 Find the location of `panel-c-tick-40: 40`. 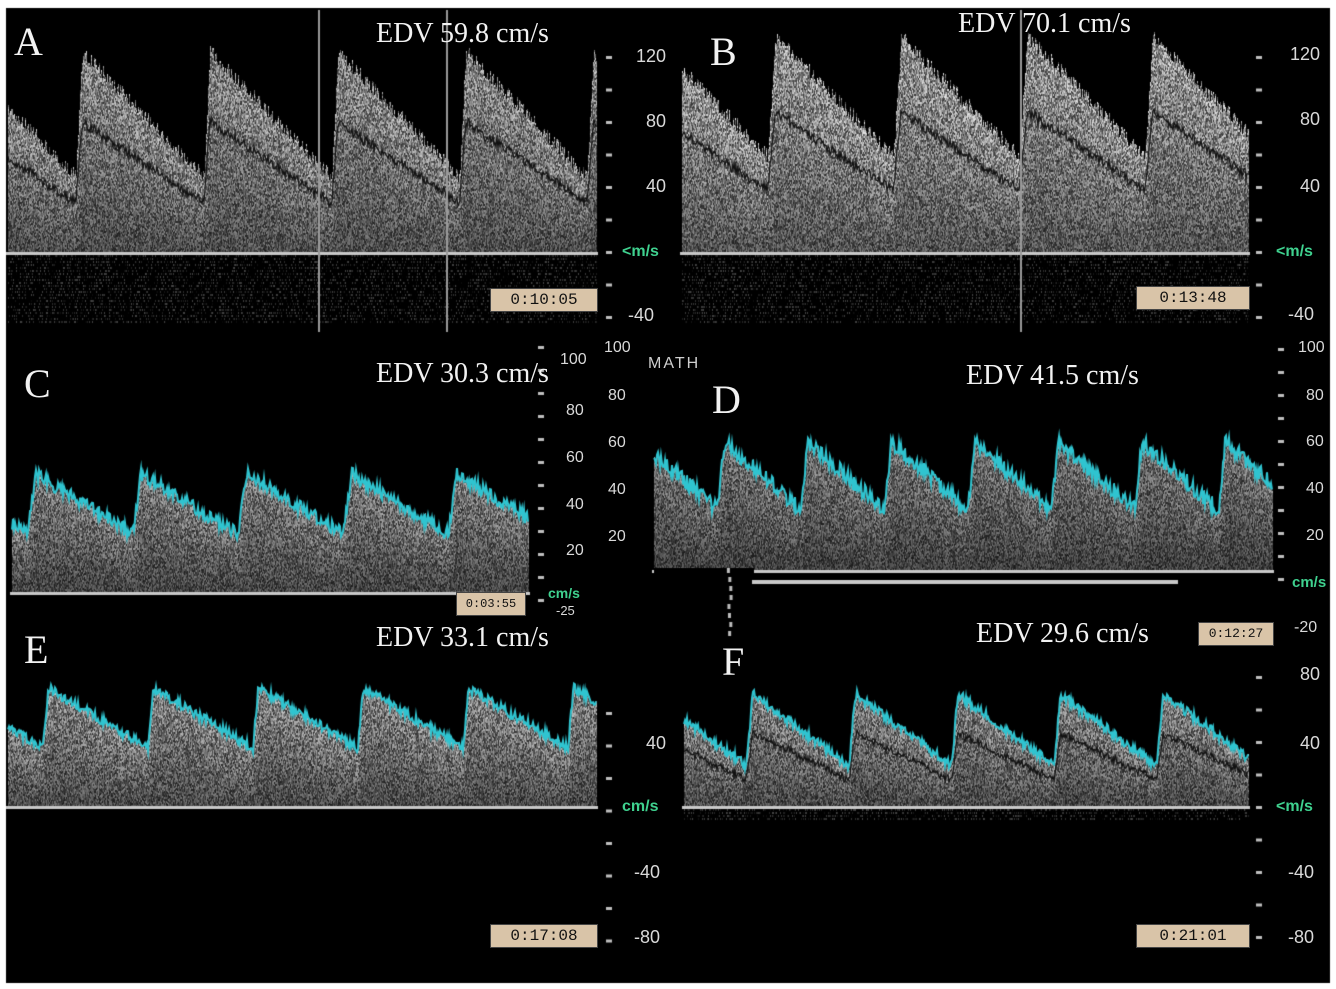

panel-c-tick-40: 40 is located at coordinates (575, 504).